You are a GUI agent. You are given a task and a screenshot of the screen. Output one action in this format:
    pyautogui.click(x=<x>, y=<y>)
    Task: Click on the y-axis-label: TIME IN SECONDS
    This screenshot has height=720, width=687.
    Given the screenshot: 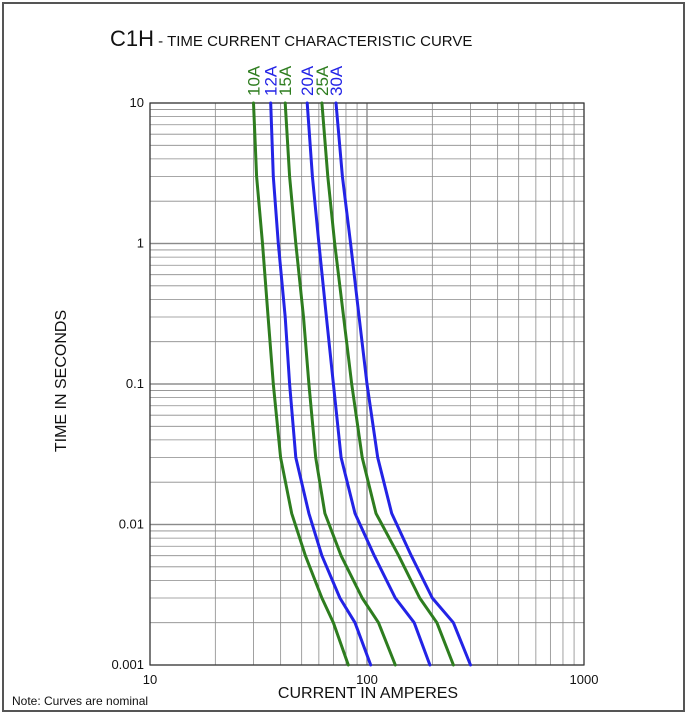 What is the action you would take?
    pyautogui.click(x=61, y=381)
    